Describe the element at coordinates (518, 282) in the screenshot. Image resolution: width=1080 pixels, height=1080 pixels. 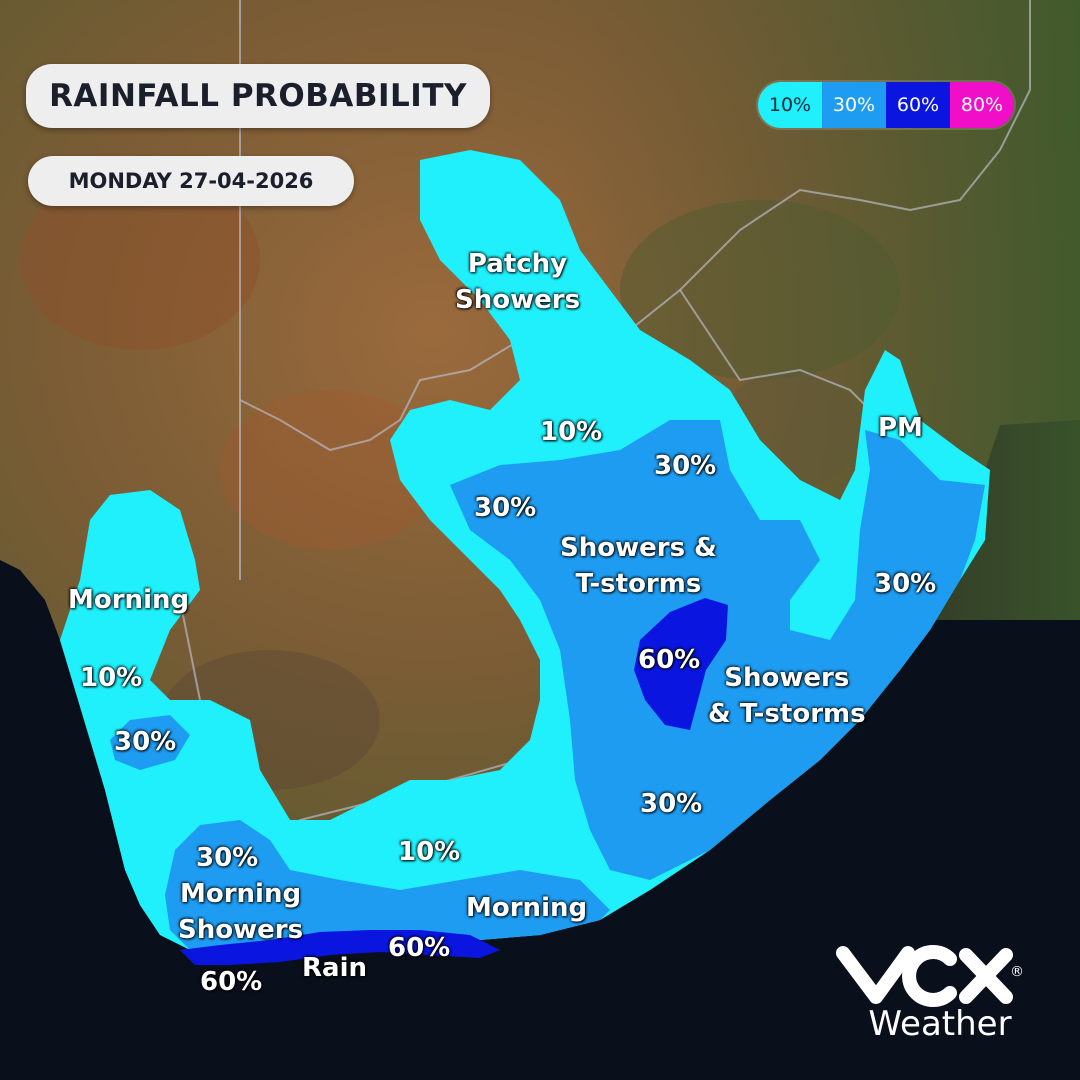
I see `label-patchy-showers: Patchy Showers` at that location.